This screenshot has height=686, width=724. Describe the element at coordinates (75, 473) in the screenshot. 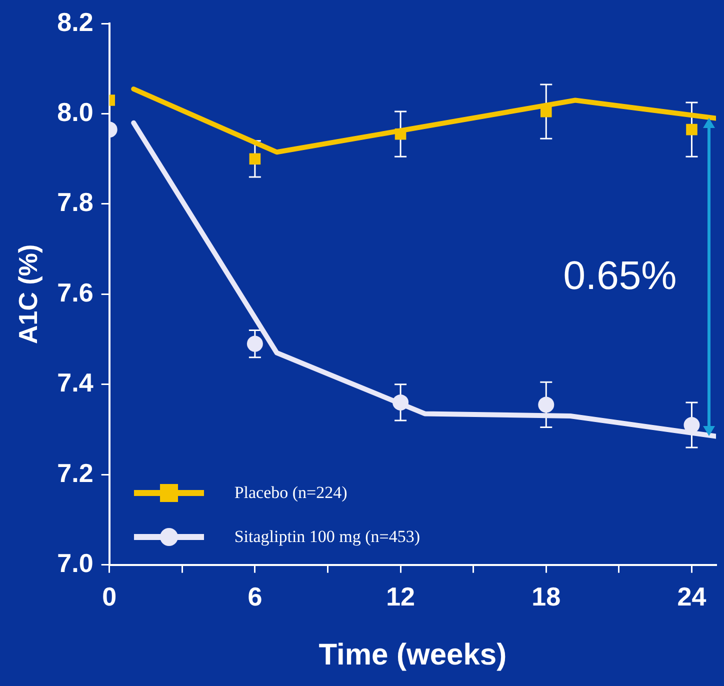

I see `y-tick-label: 7.2` at that location.